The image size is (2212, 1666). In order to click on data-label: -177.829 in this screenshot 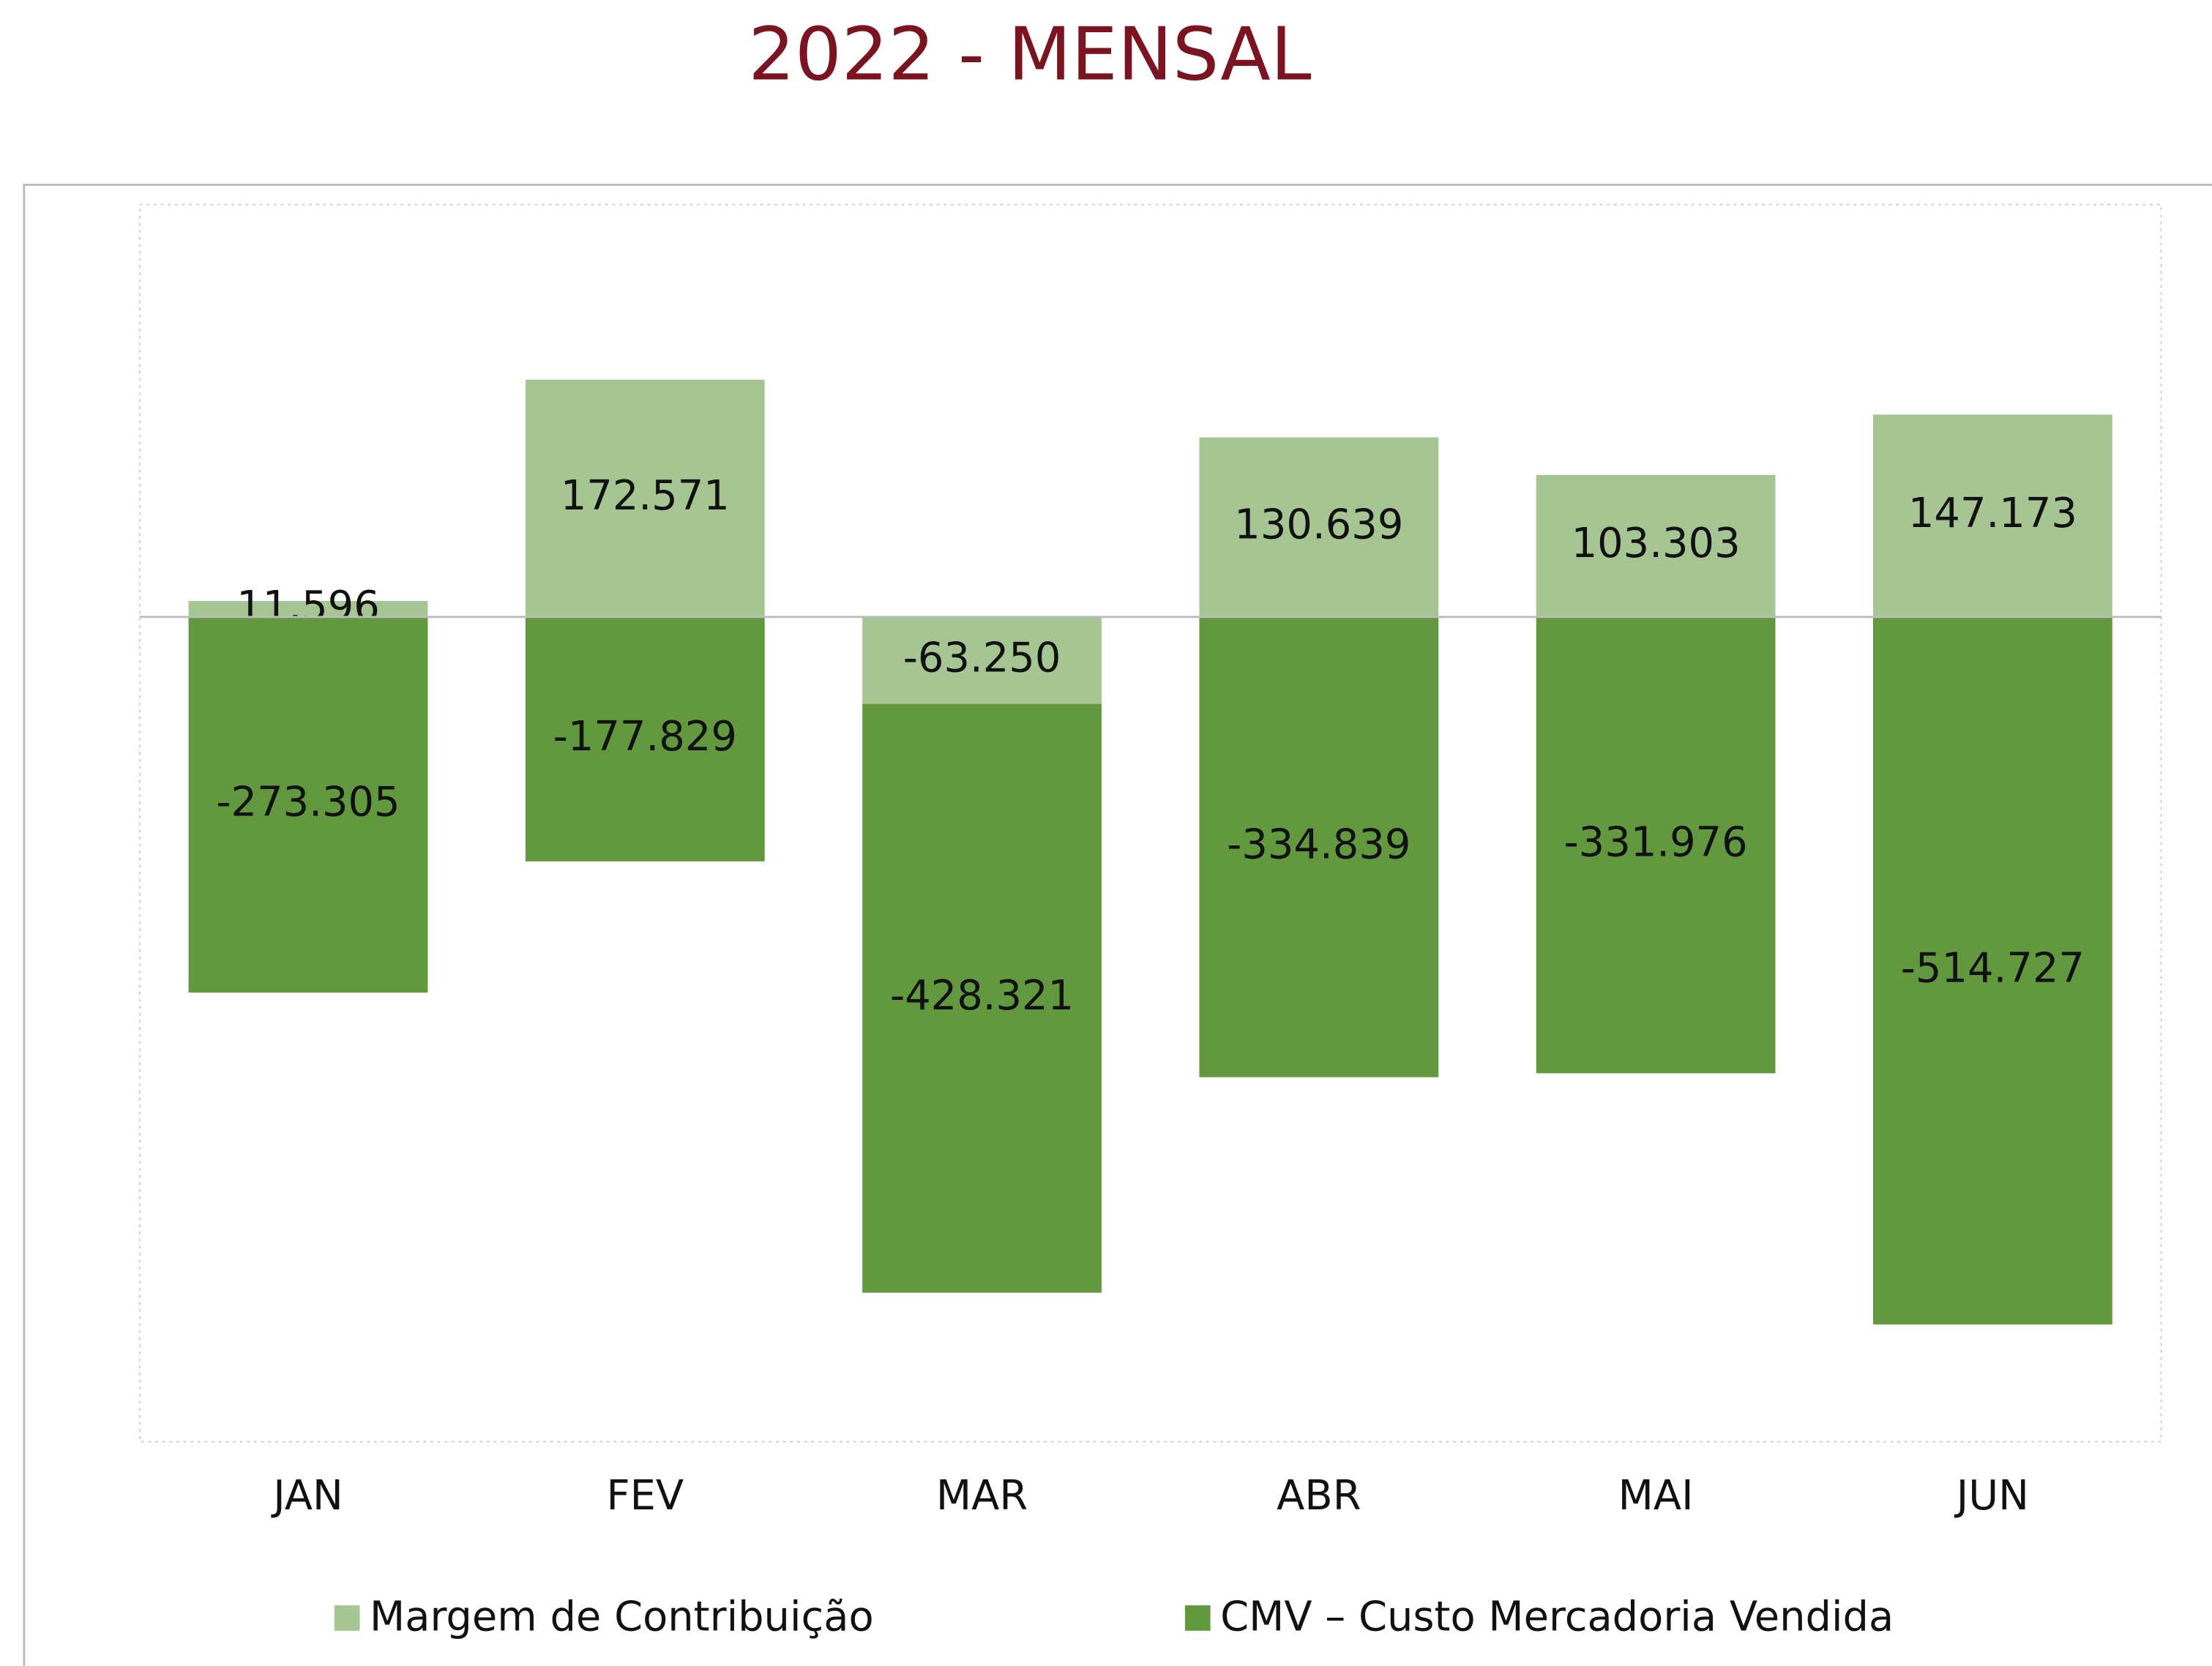, I will do `click(645, 737)`.